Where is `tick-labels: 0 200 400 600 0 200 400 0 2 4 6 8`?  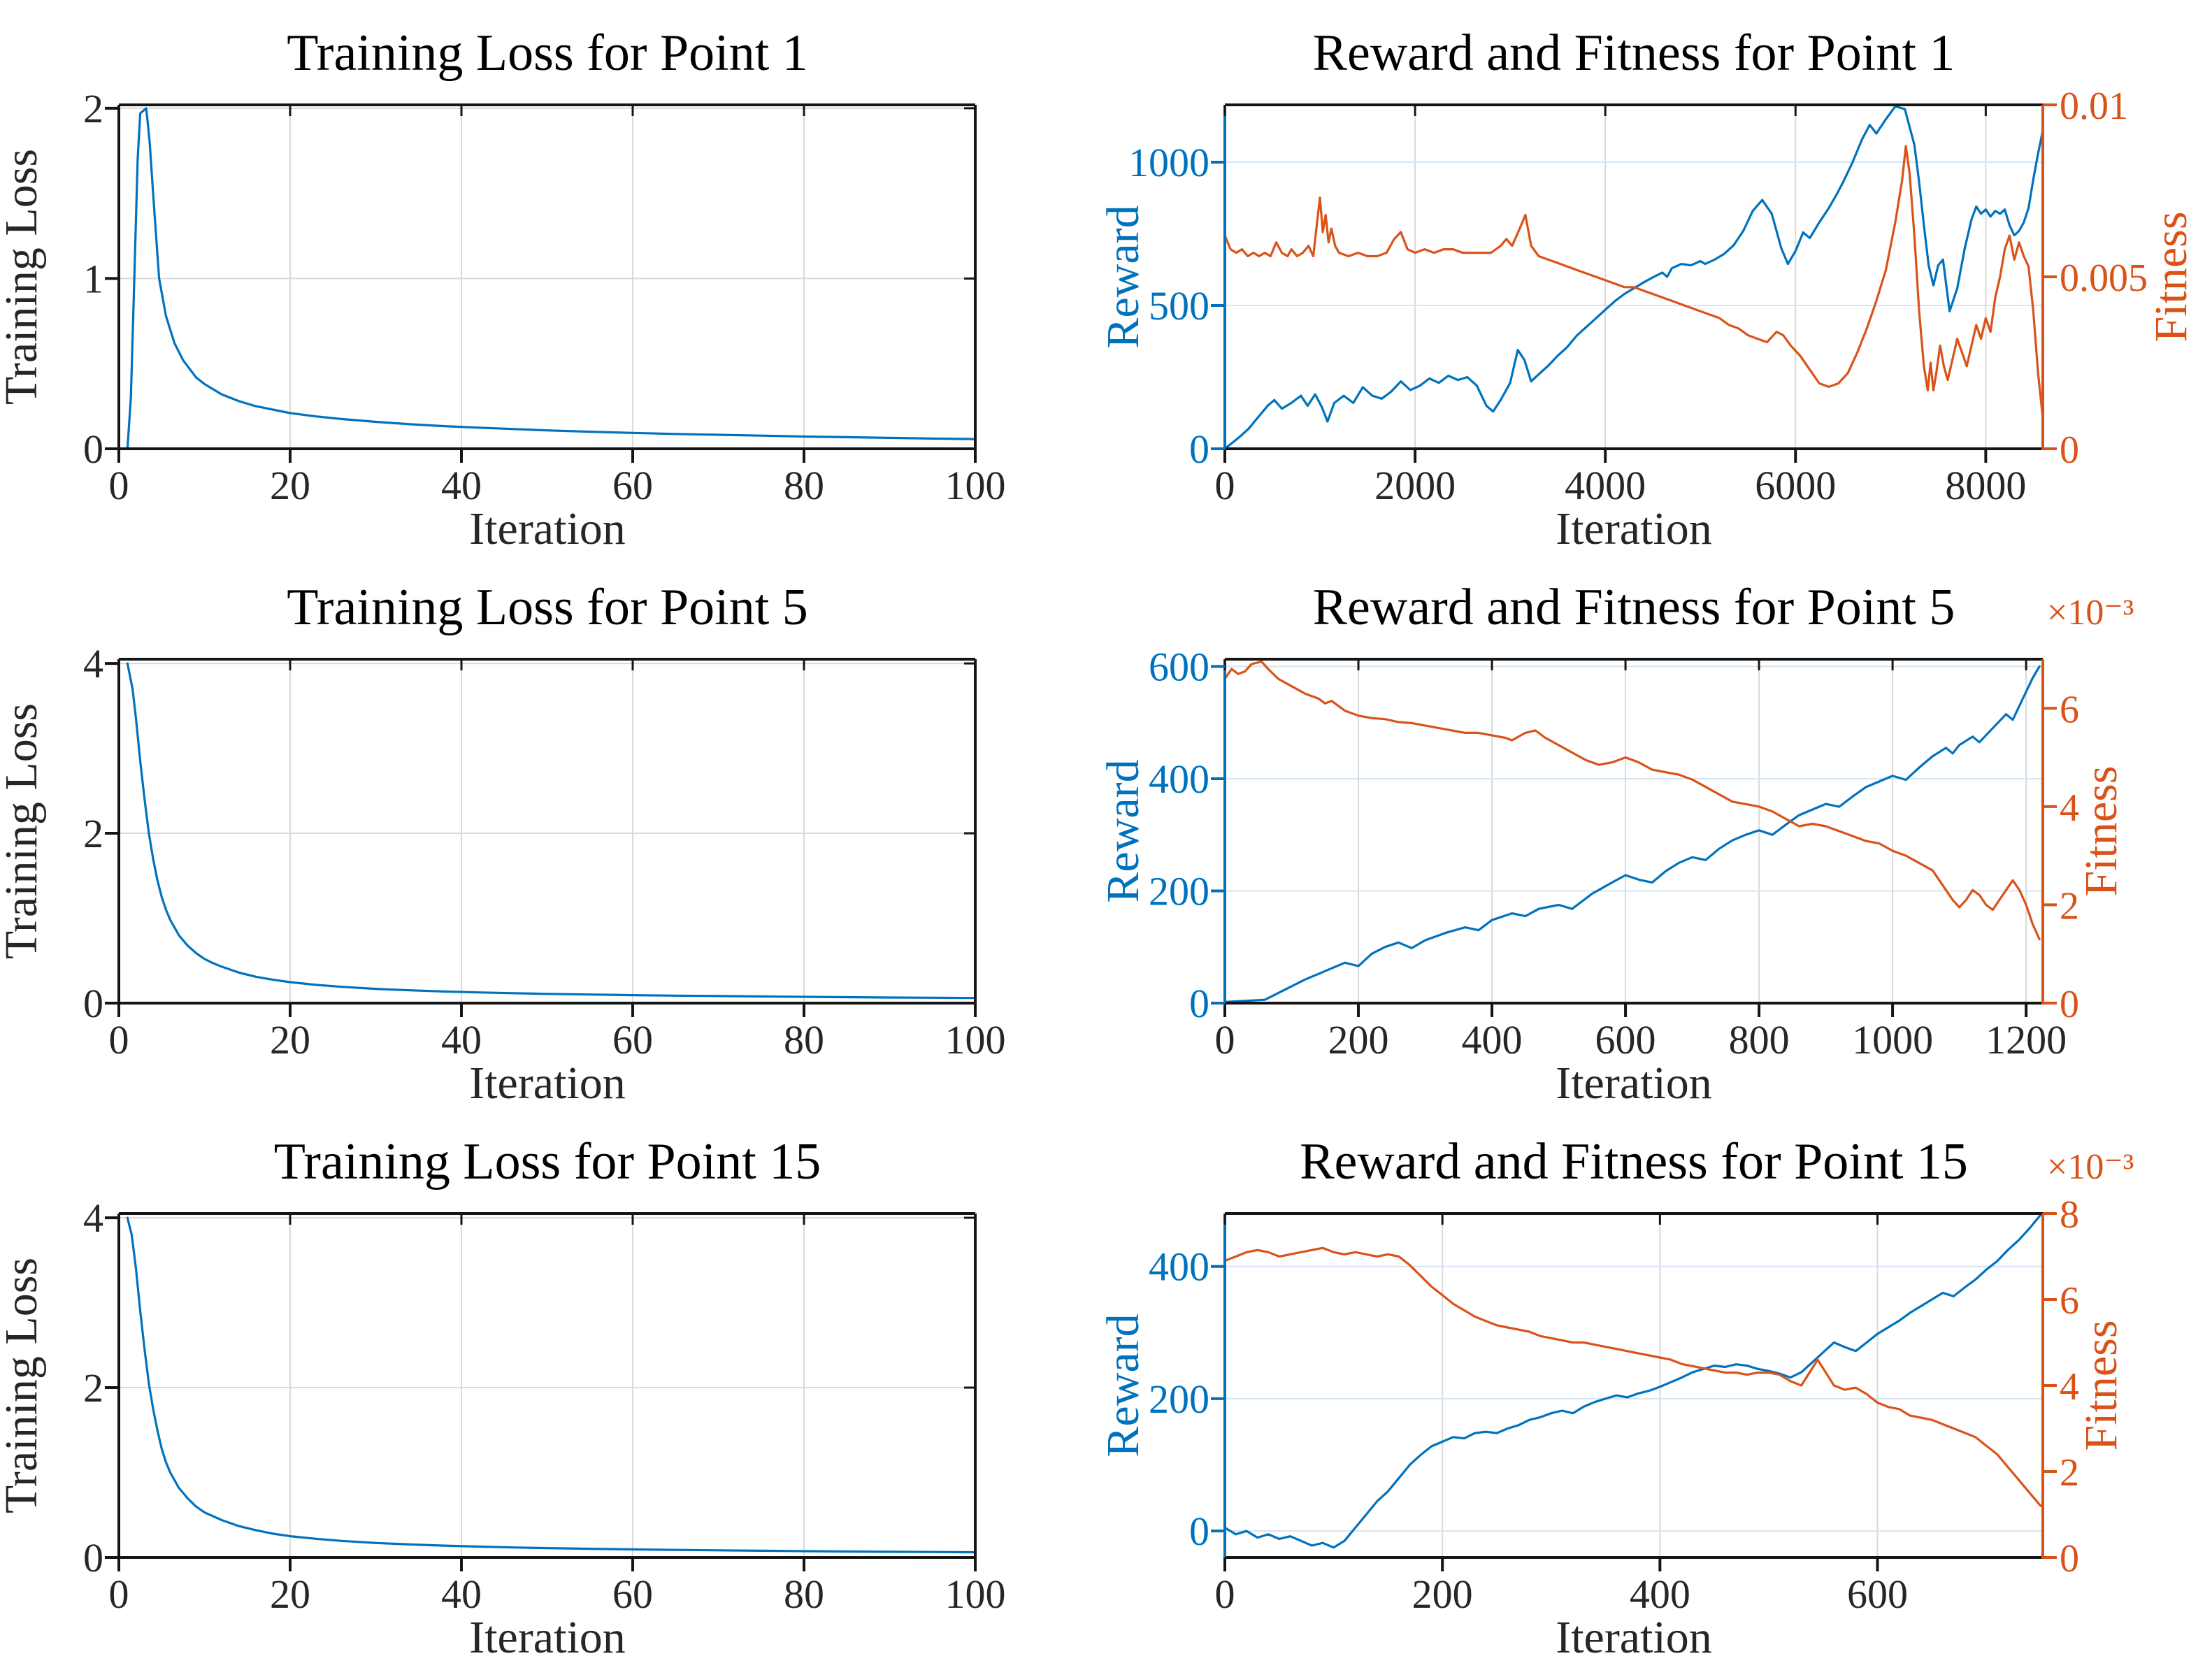
tick-labels: 0 200 400 600 0 200 400 0 2 4 6 8 is located at coordinates (1614, 1405).